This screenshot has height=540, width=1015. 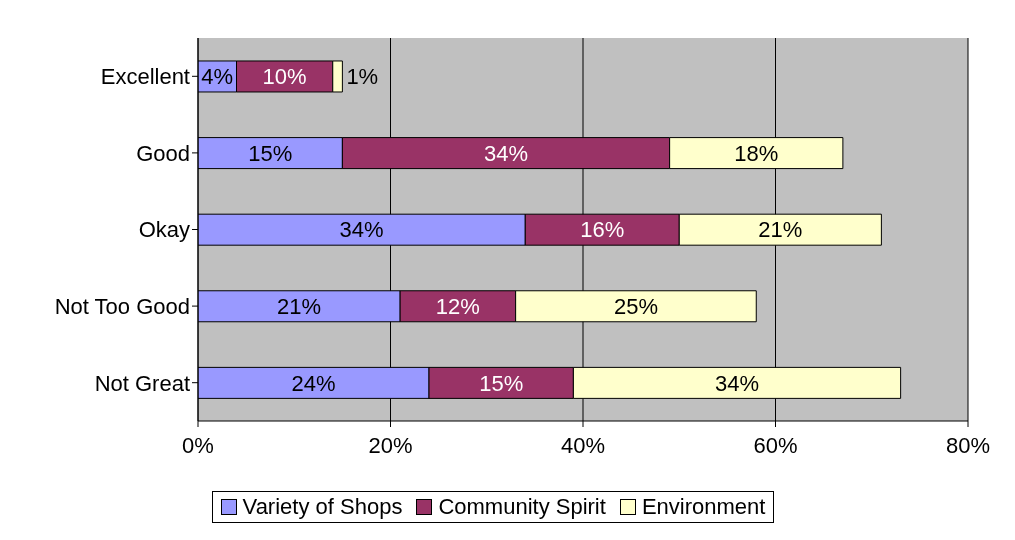 What do you see at coordinates (602, 230) in the screenshot?
I see `data-label: 16%` at bounding box center [602, 230].